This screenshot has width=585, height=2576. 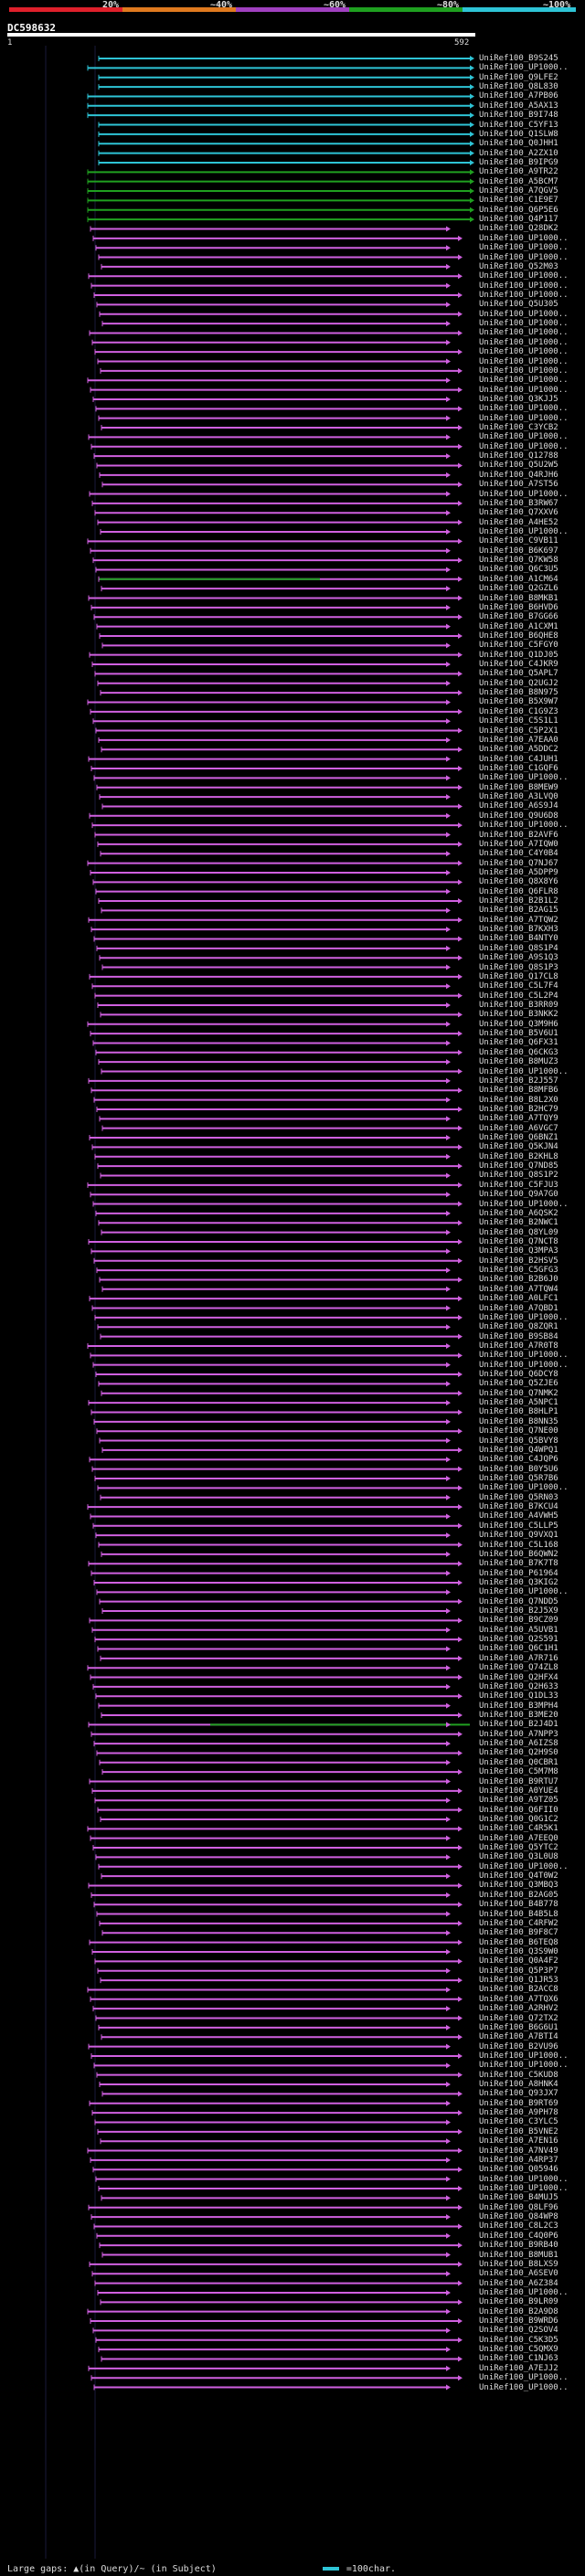 What do you see at coordinates (518, 1147) in the screenshot?
I see `hit-label: UniRef100_Q5KJN4` at bounding box center [518, 1147].